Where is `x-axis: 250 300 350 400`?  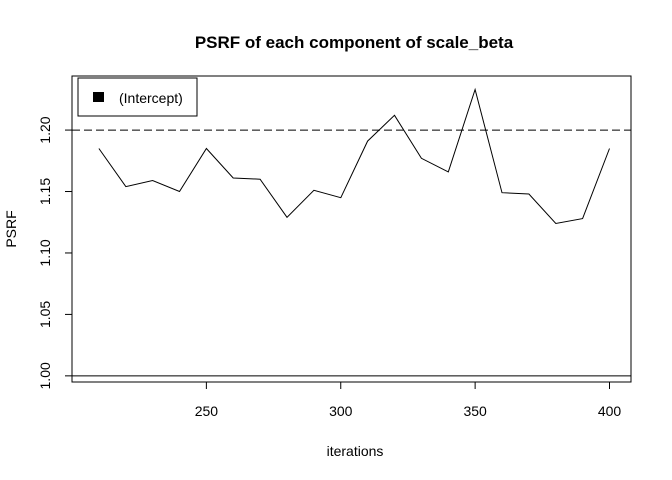
x-axis: 250 300 350 400 is located at coordinates (408, 400).